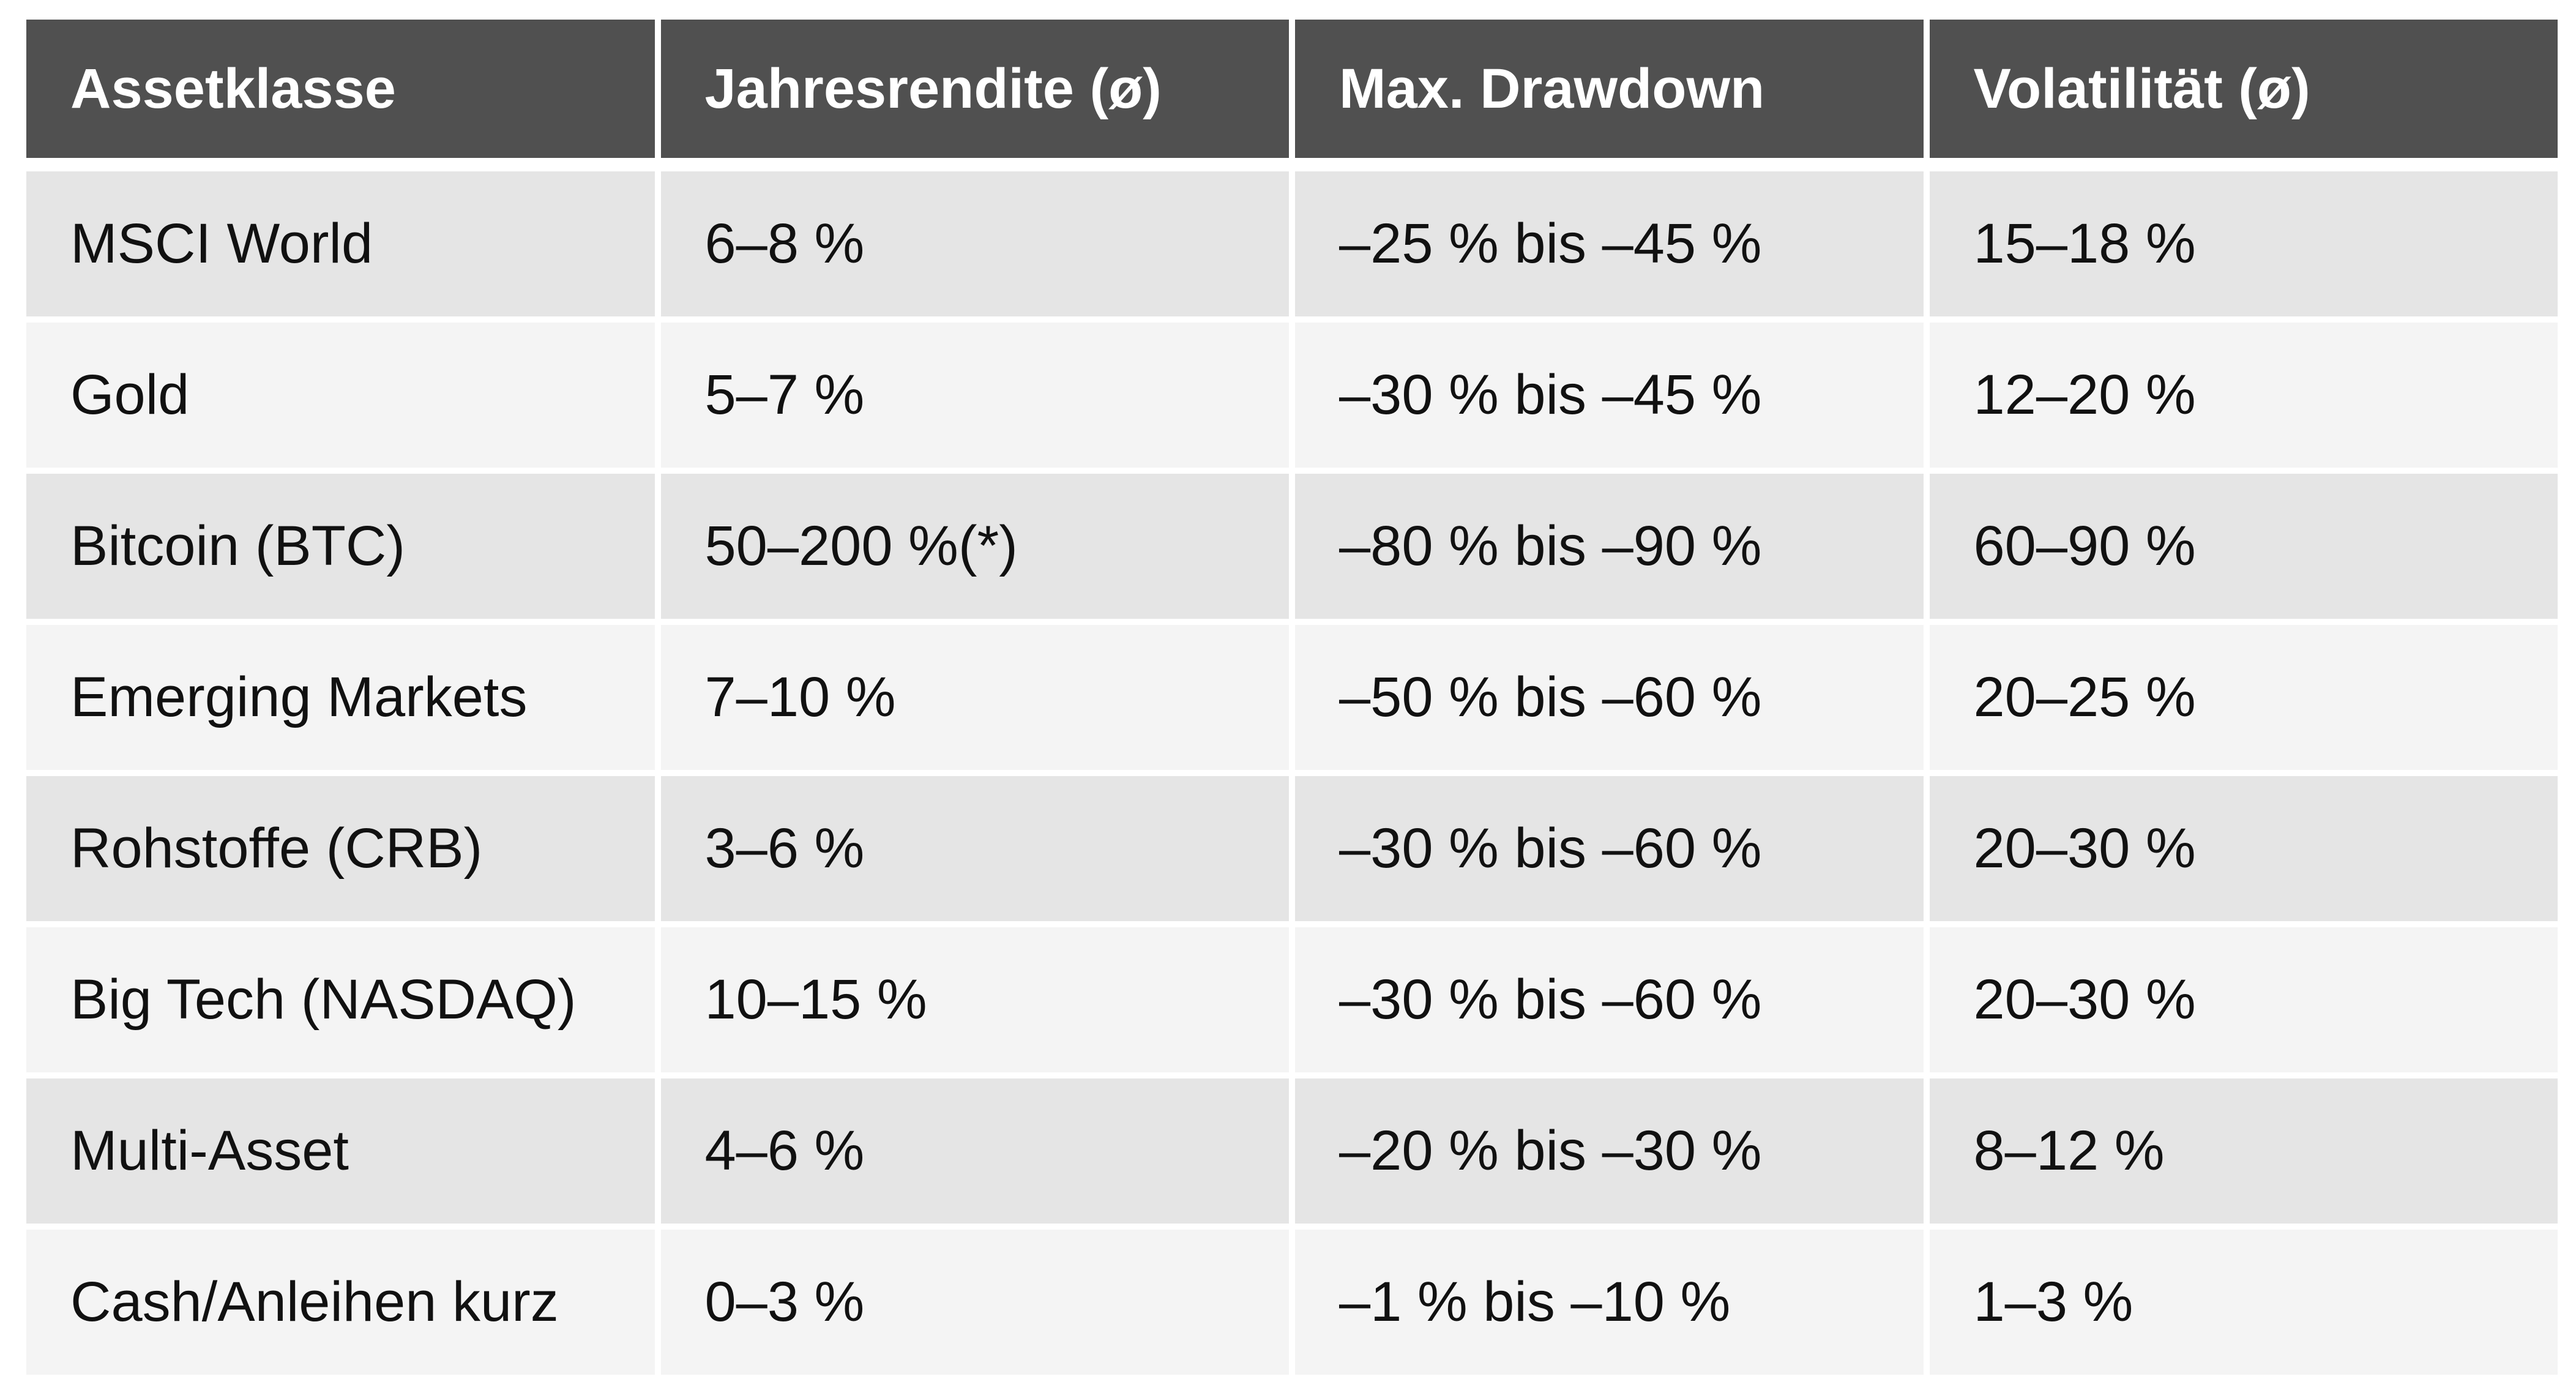 Image resolution: width=2576 pixels, height=1390 pixels. What do you see at coordinates (340, 89) in the screenshot?
I see `header-cell: Assetklasse` at bounding box center [340, 89].